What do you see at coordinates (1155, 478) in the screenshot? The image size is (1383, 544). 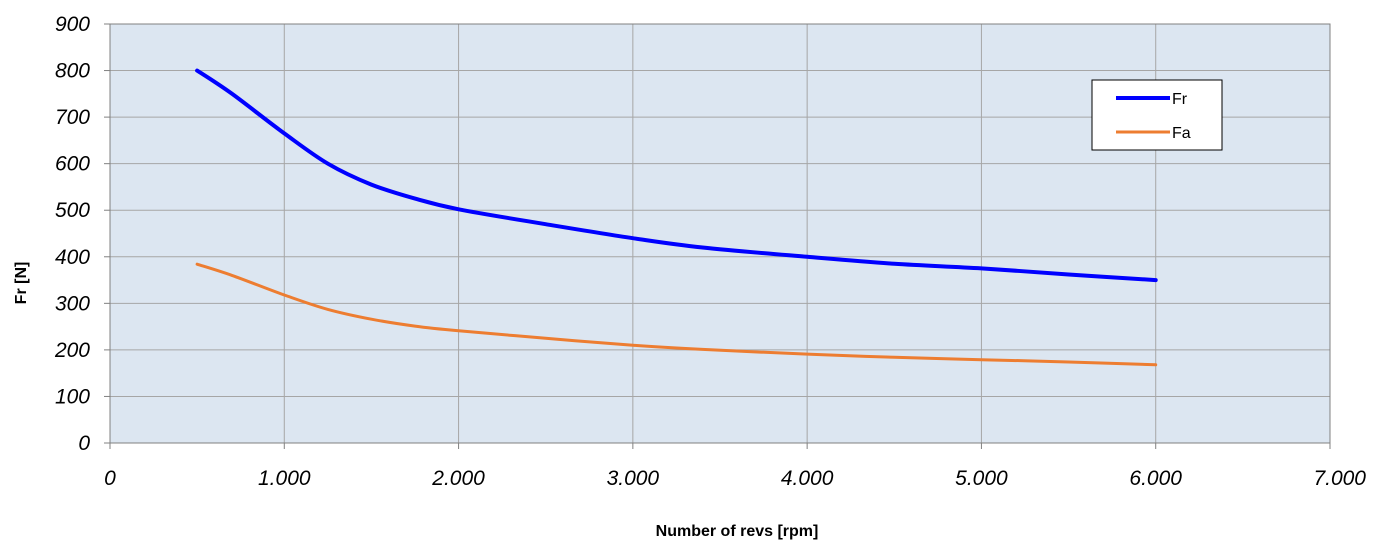 I see `x-tick-label: 6.000` at bounding box center [1155, 478].